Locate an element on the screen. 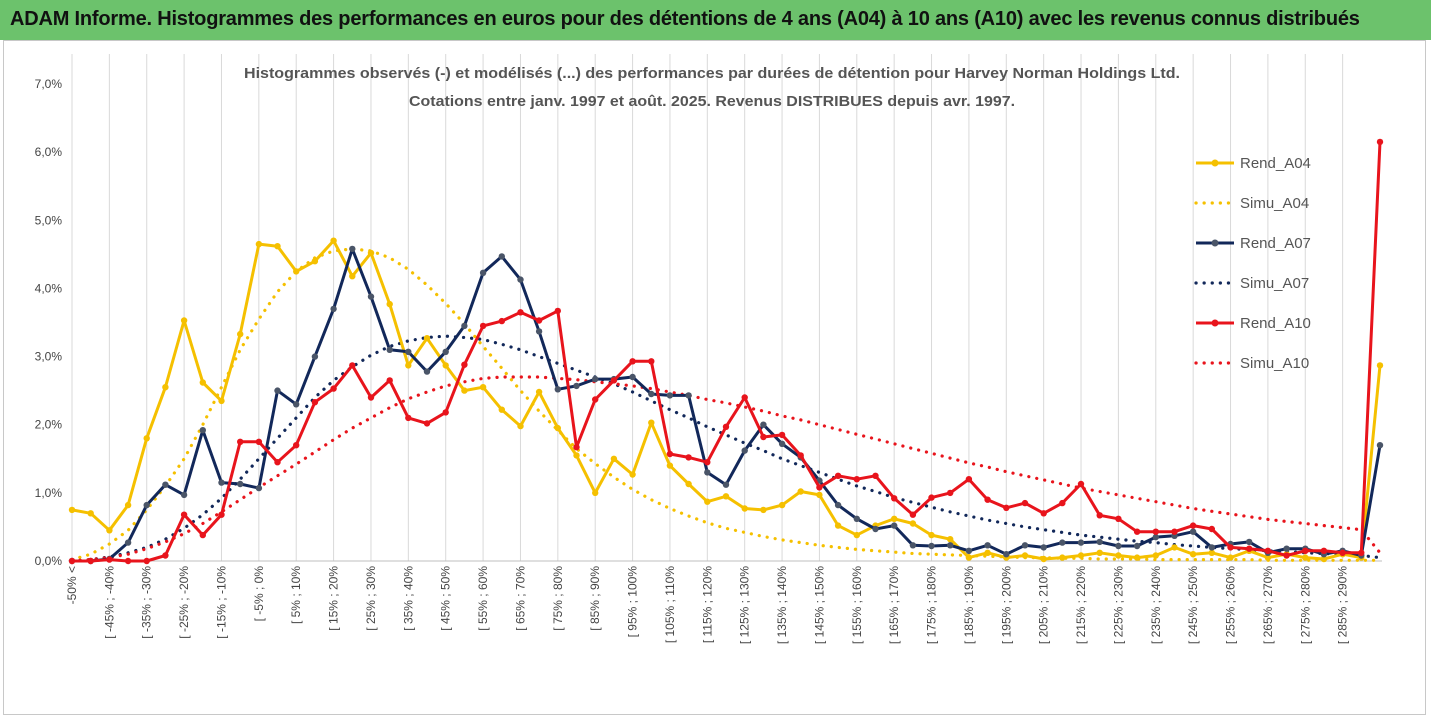 This screenshot has height=719, width=1431. x-tick-label: [ 285% ; 290% is located at coordinates (1343, 605).